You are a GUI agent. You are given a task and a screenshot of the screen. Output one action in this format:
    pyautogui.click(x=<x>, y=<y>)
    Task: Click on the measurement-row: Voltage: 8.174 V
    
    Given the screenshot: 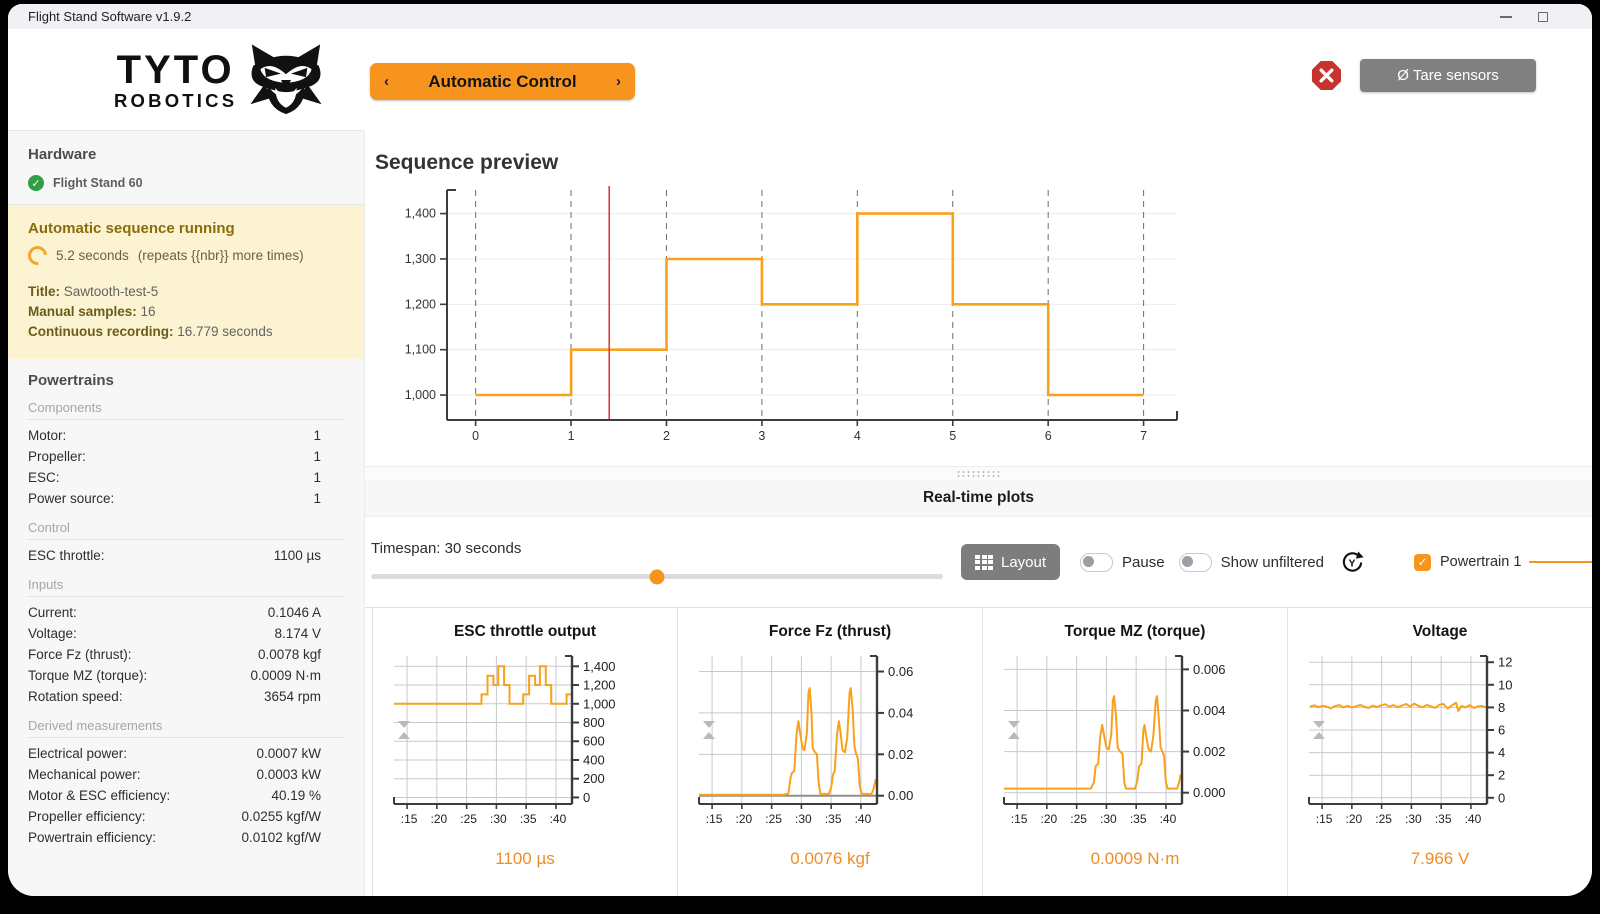 What is the action you would take?
    pyautogui.click(x=186, y=633)
    